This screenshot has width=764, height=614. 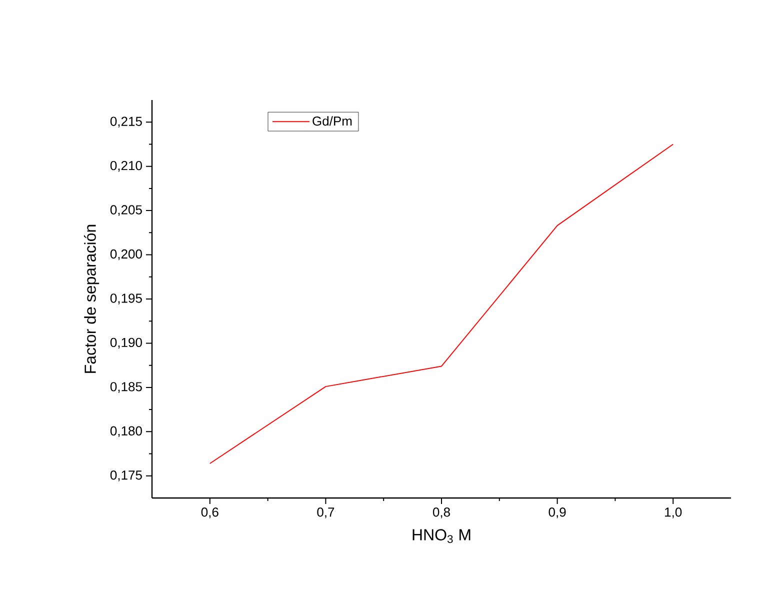 What do you see at coordinates (126, 387) in the screenshot?
I see `y-tick-label: 0,185` at bounding box center [126, 387].